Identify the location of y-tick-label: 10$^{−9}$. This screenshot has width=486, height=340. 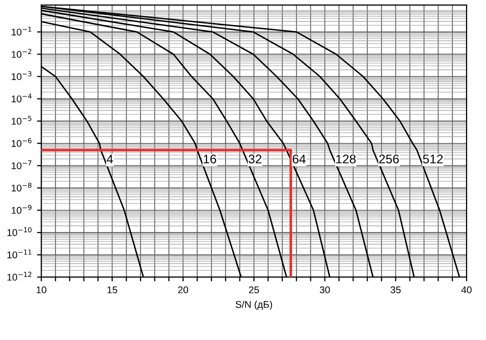
(22, 209).